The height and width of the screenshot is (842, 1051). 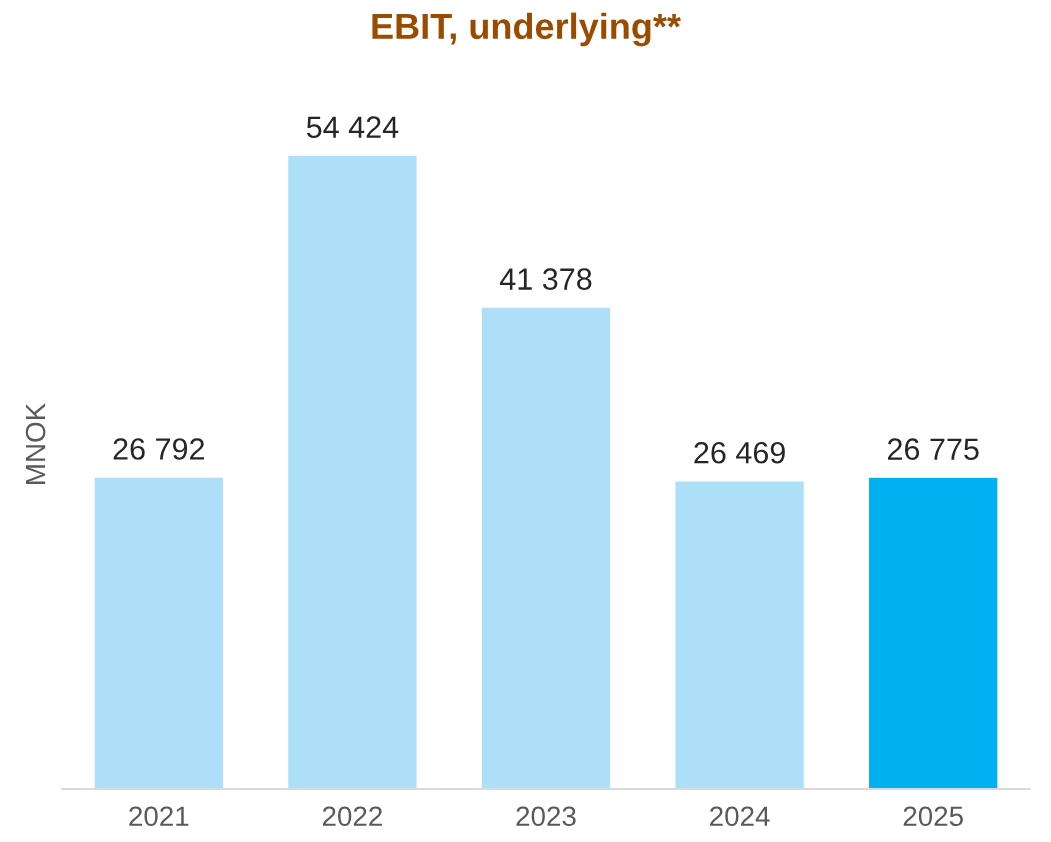 I want to click on chart-title: EBIT, underlying**, so click(x=526, y=29).